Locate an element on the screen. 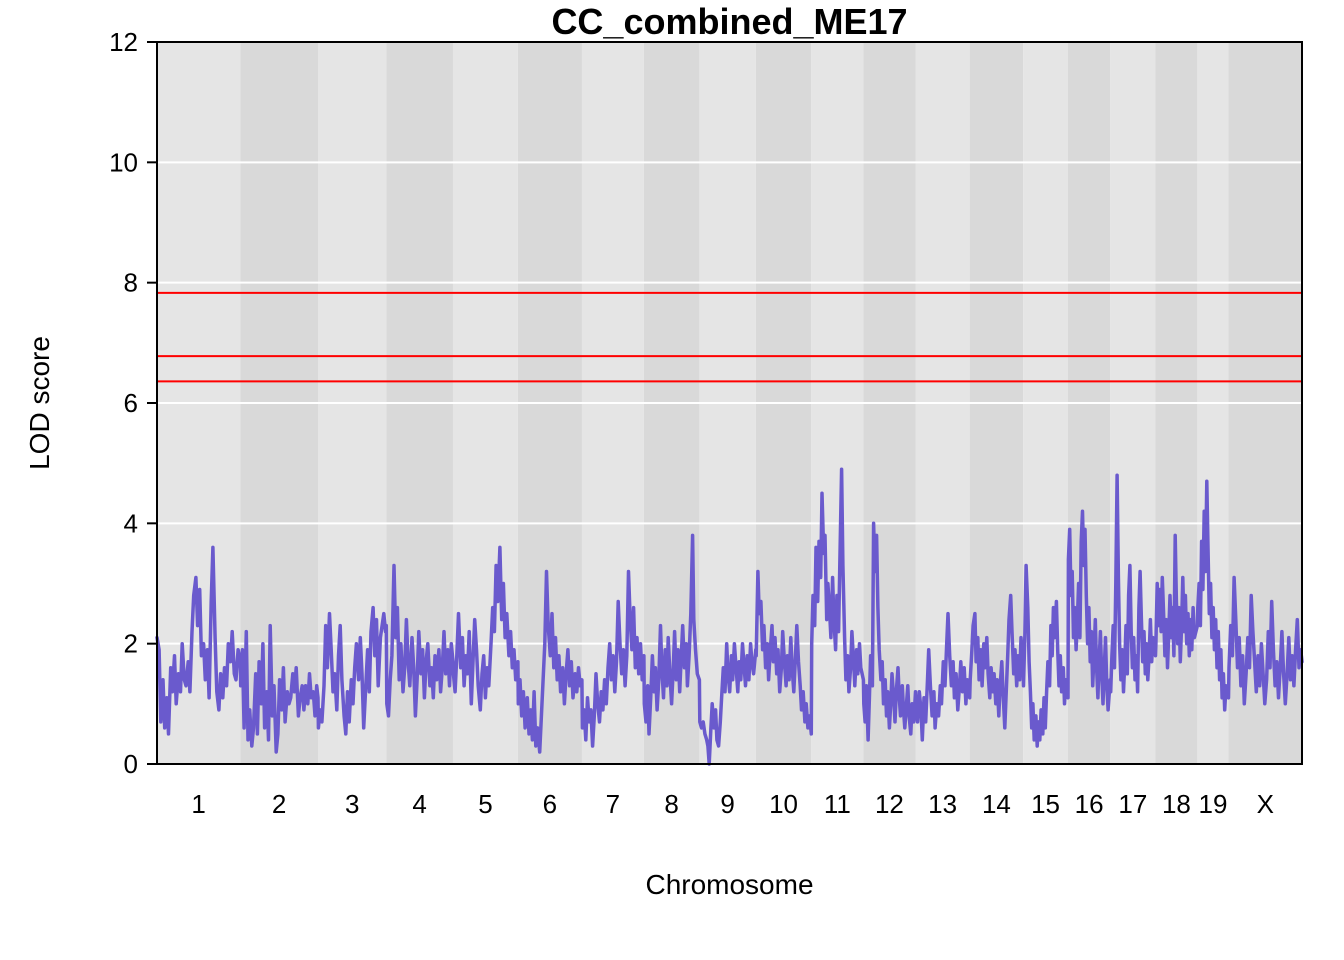 The width and height of the screenshot is (1344, 960). x-tick-label-16: 16 is located at coordinates (1089, 804).